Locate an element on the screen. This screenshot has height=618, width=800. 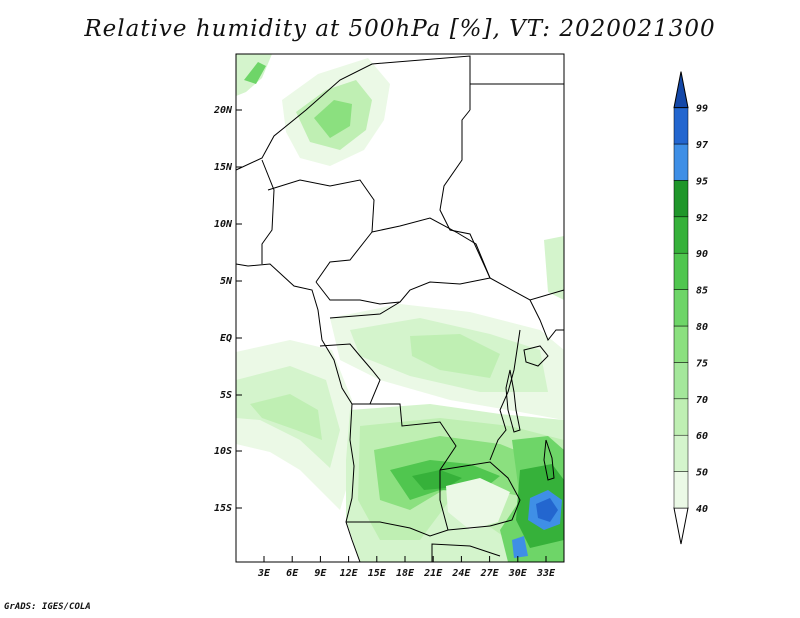
colorbar-label: 40 is located at coordinates (702, 509).